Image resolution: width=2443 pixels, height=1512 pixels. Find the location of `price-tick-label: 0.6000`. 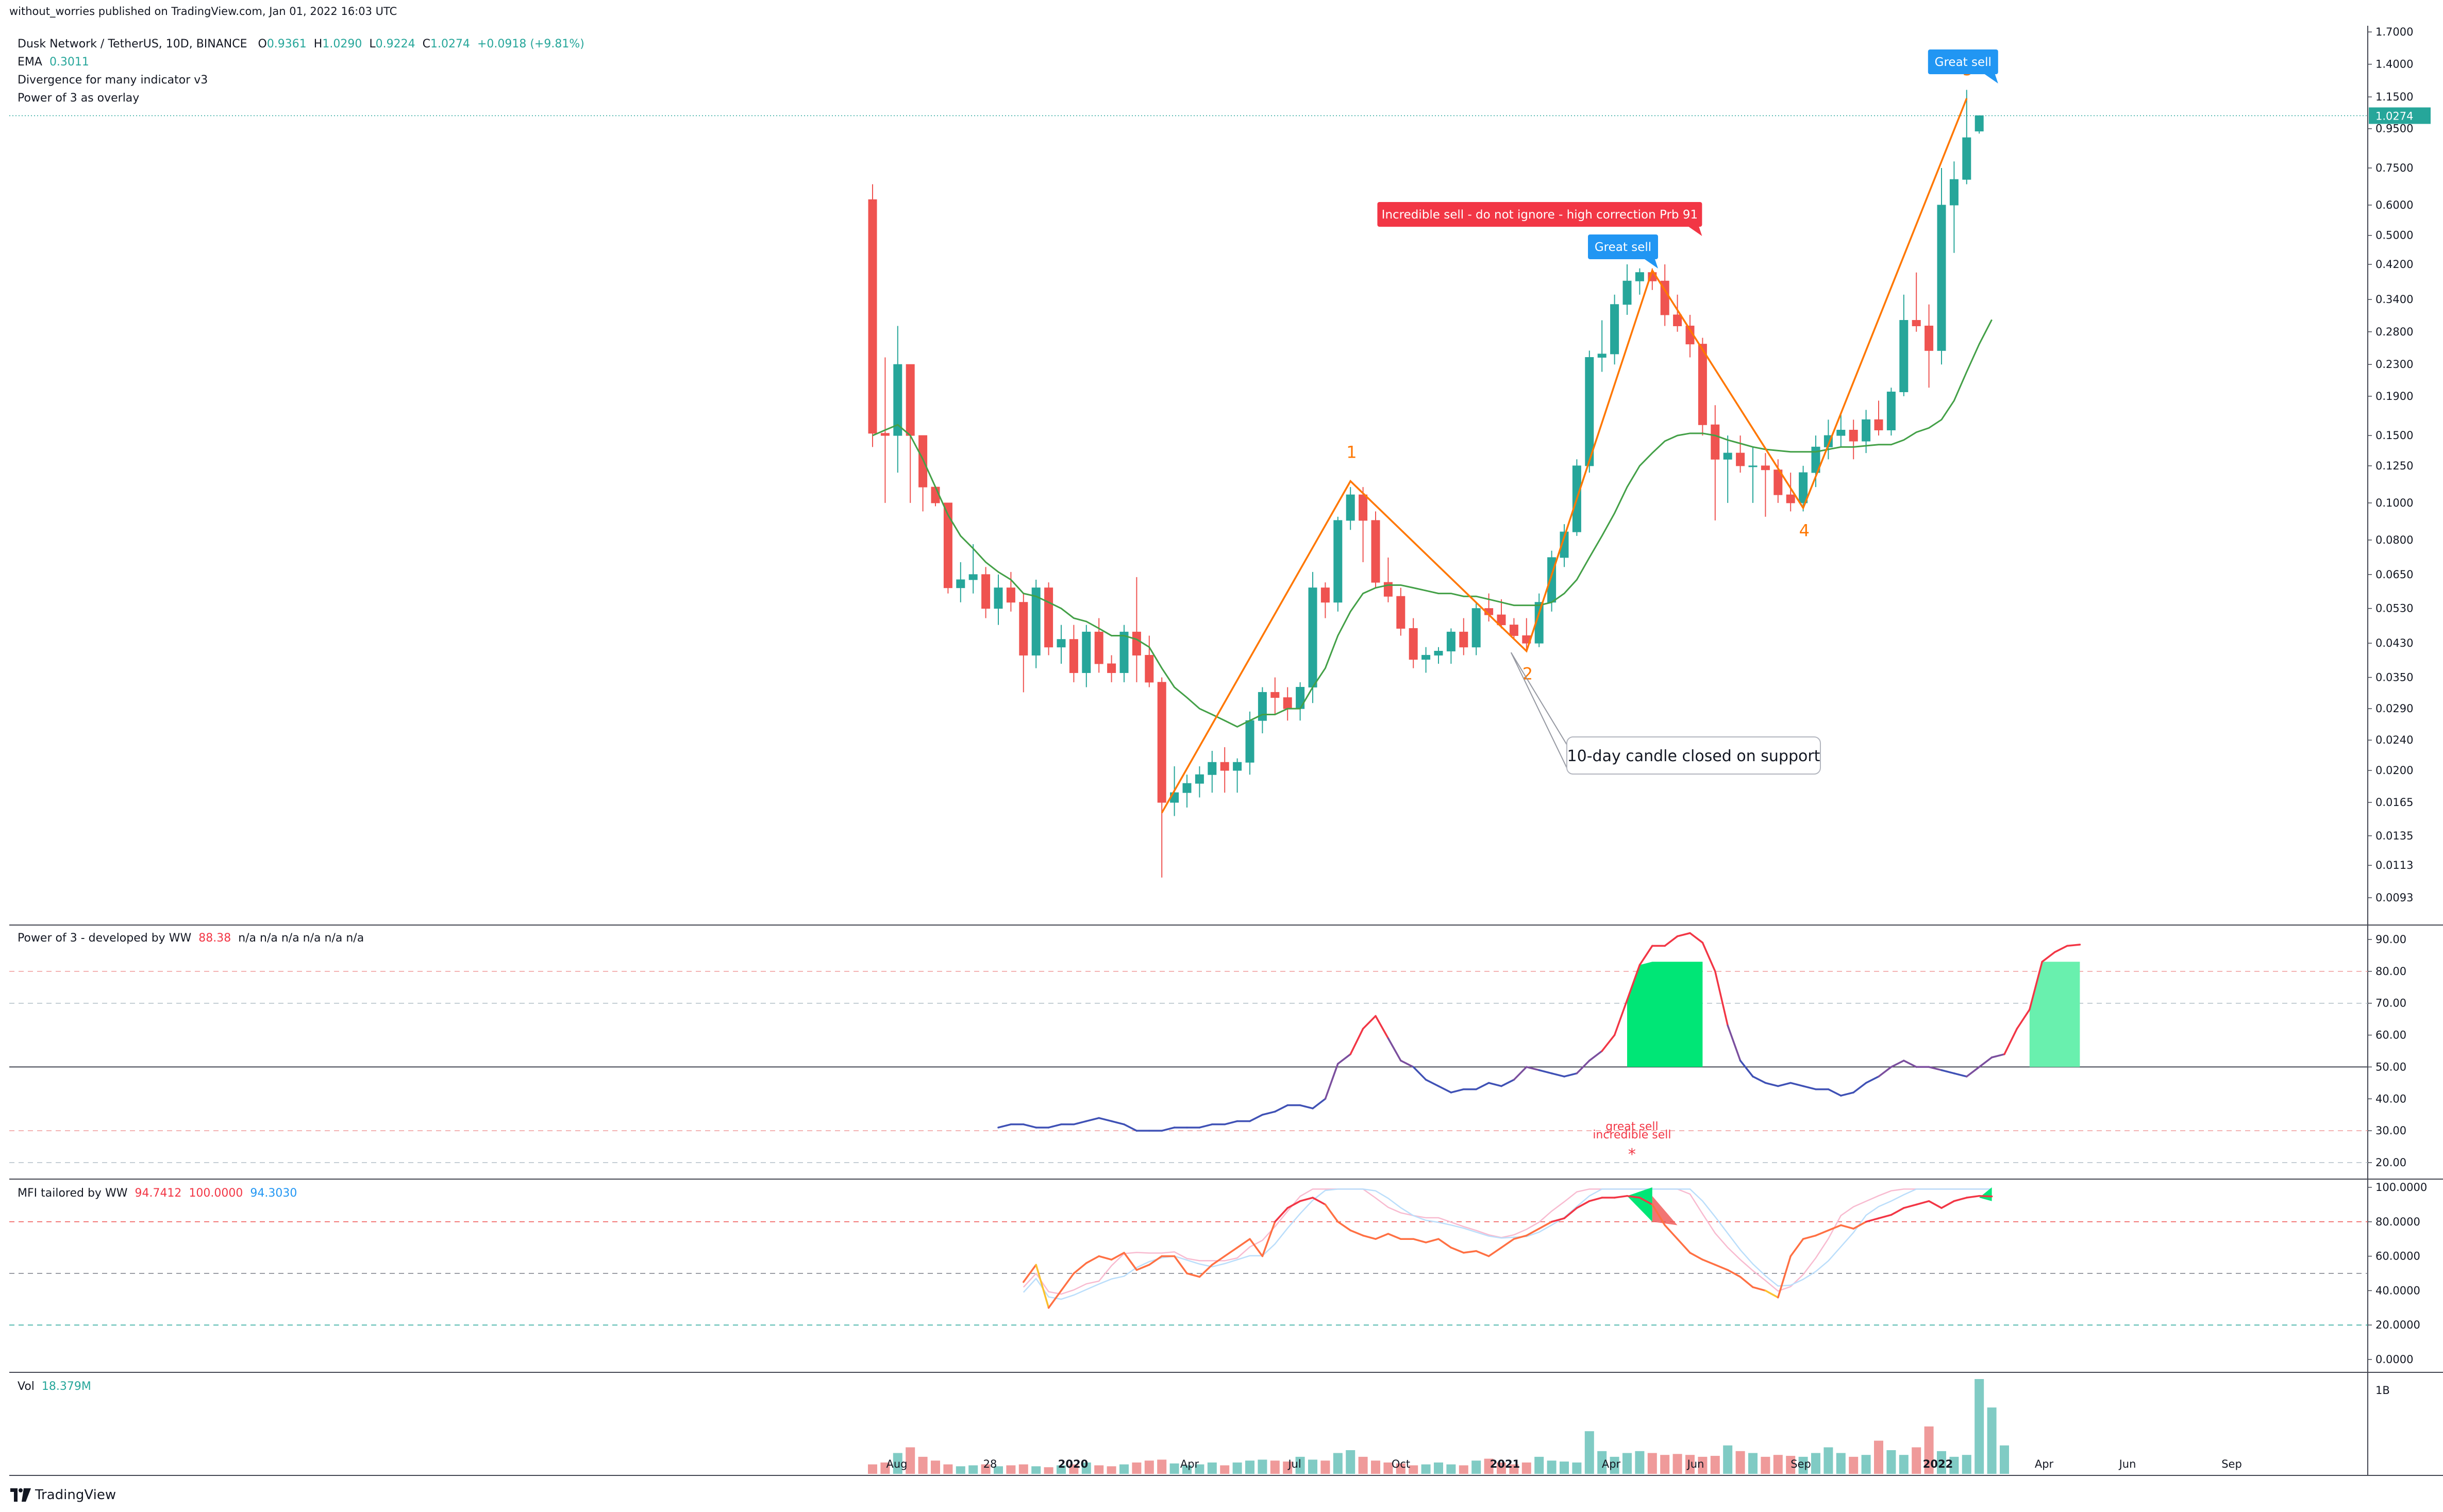

price-tick-label: 0.6000 is located at coordinates (2394, 205).